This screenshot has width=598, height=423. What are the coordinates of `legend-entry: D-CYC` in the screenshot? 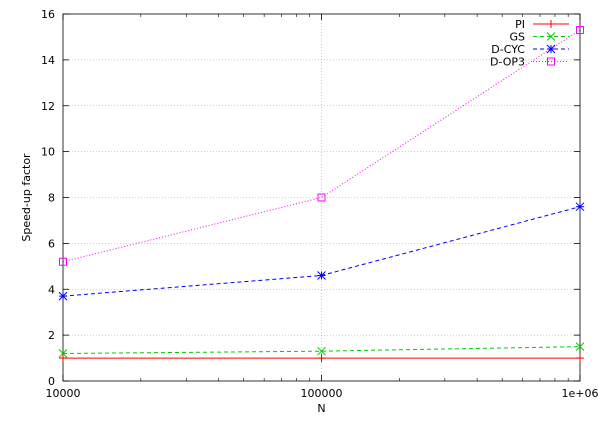 It's located at (530, 49).